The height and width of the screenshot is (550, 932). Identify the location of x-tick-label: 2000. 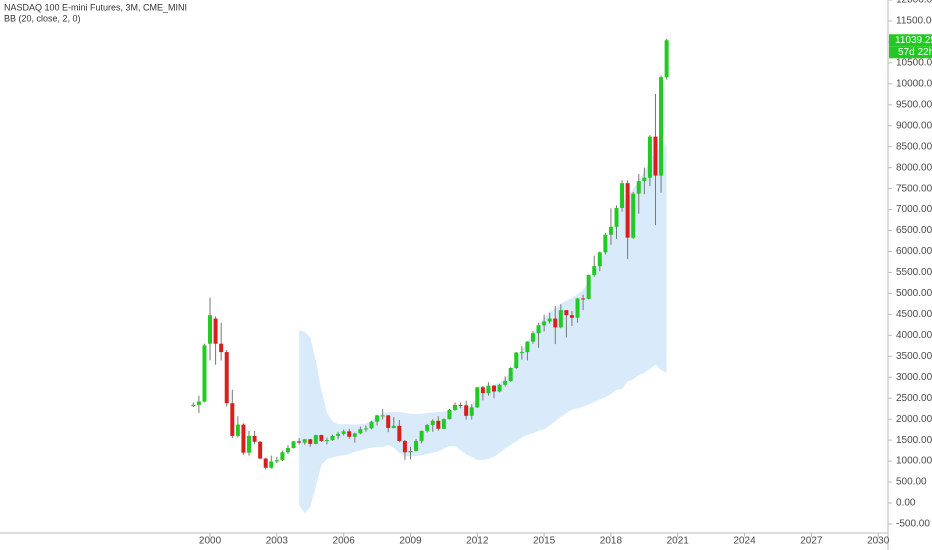
(210, 541).